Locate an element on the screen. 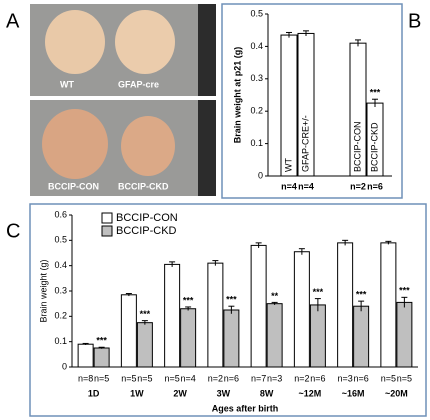 This screenshot has height=420, width=430. bar-label: GFAP-CRE+/- is located at coordinates (305, 143).